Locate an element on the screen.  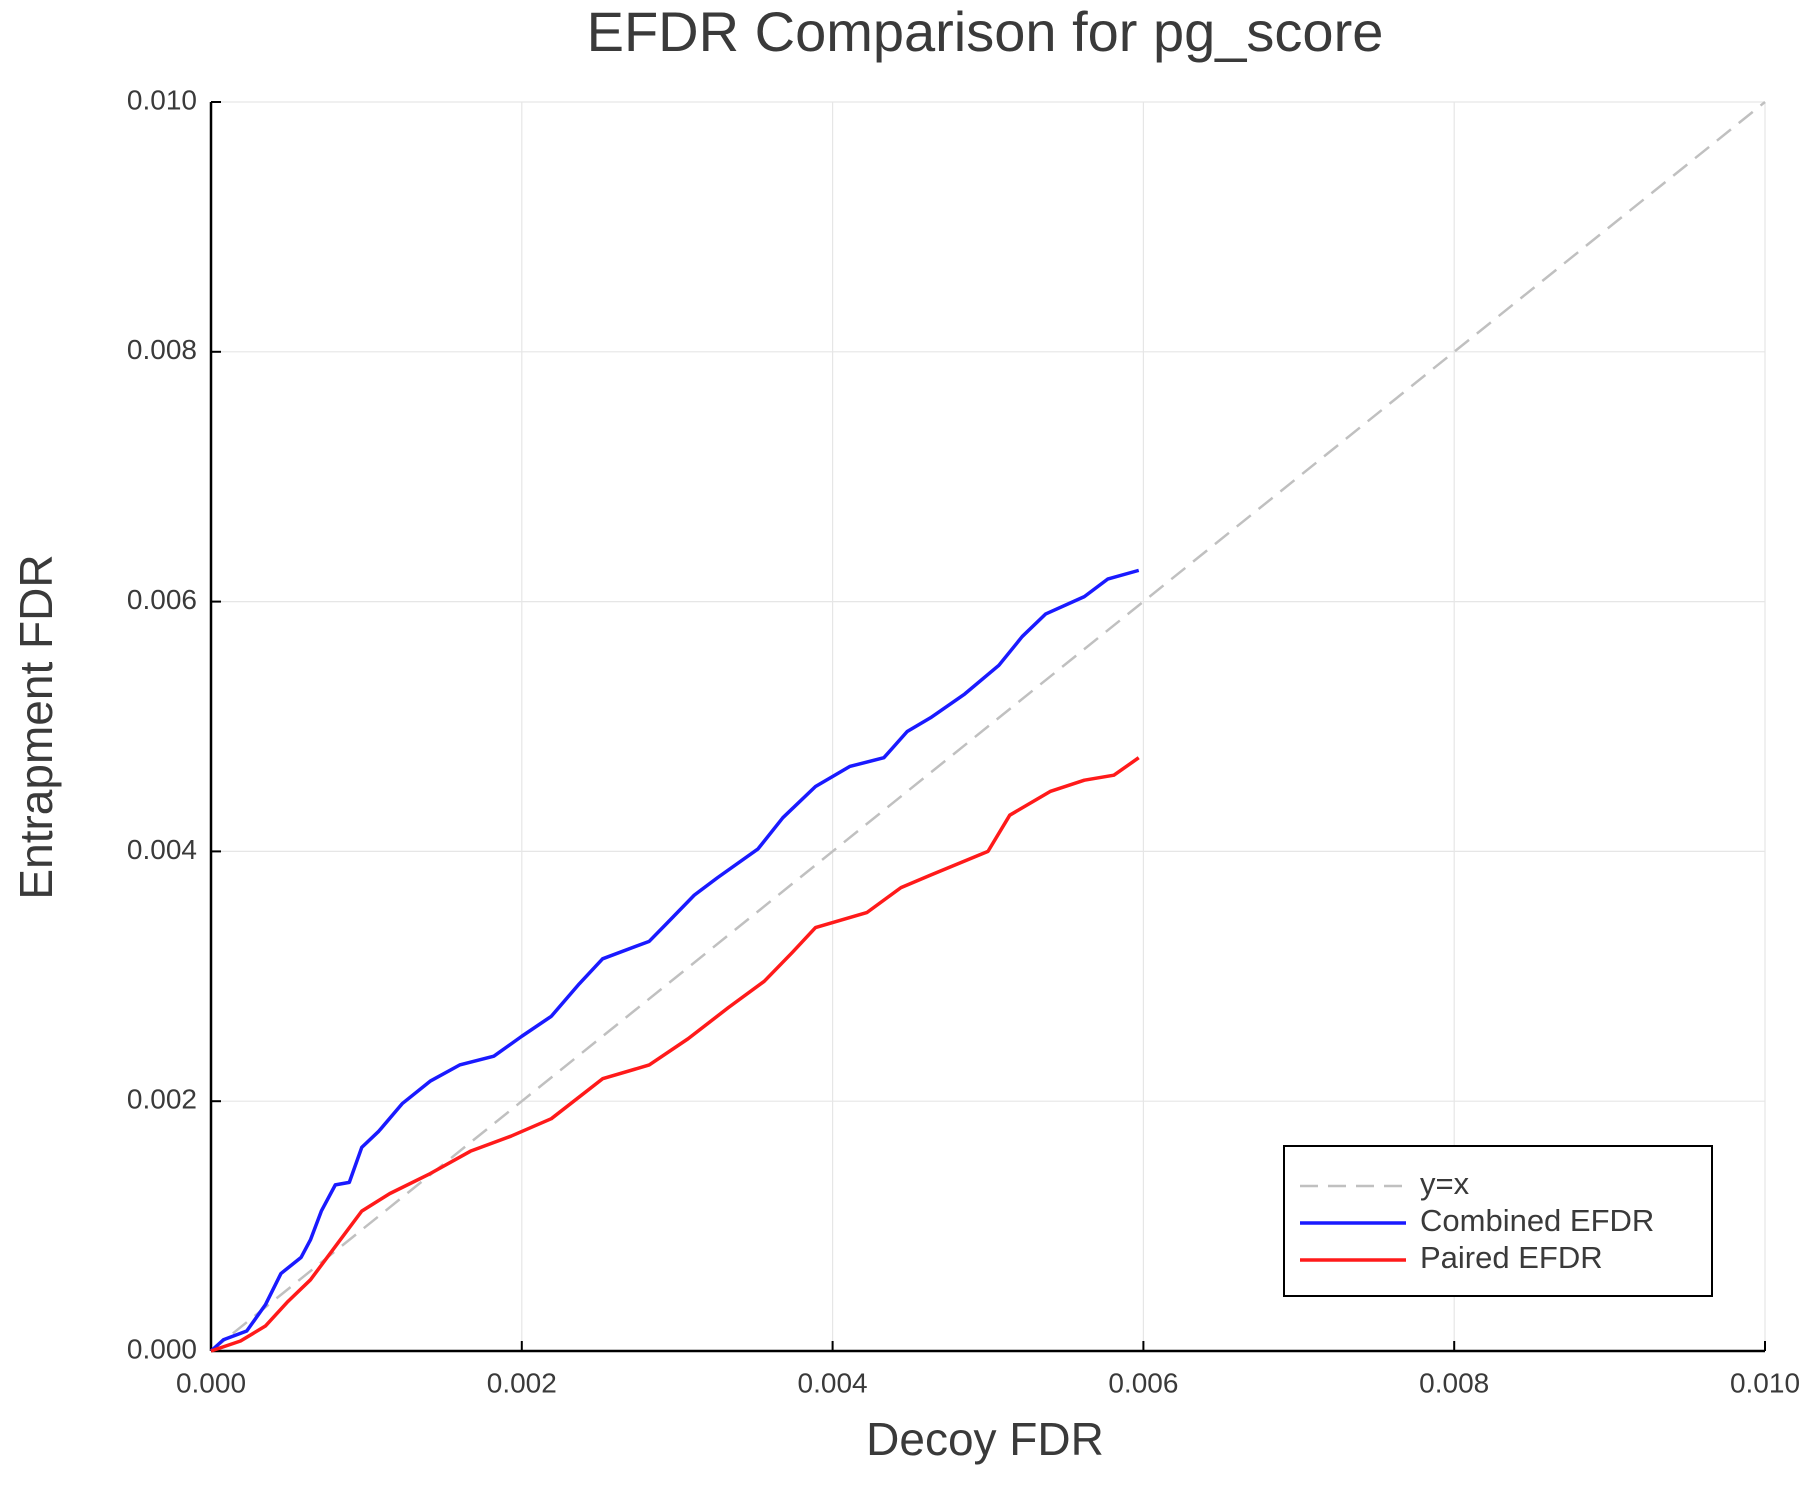
y-tick-label: 0.002 is located at coordinates (162, 1099).